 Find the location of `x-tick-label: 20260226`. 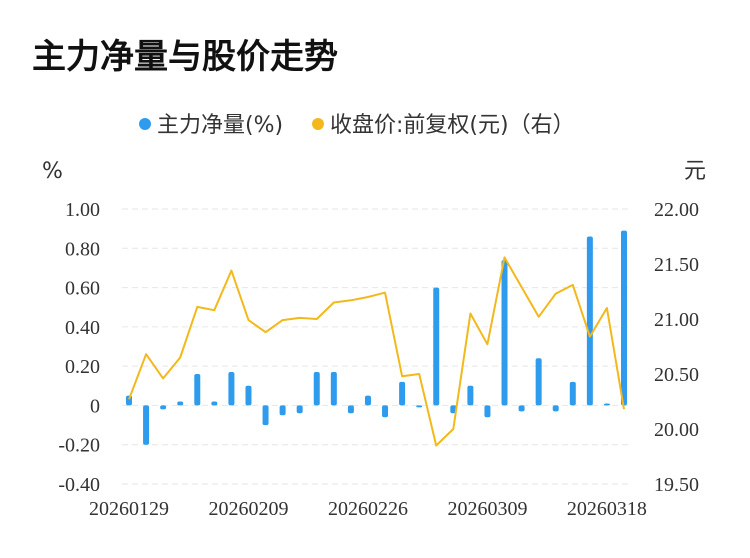

x-tick-label: 20260226 is located at coordinates (368, 509).